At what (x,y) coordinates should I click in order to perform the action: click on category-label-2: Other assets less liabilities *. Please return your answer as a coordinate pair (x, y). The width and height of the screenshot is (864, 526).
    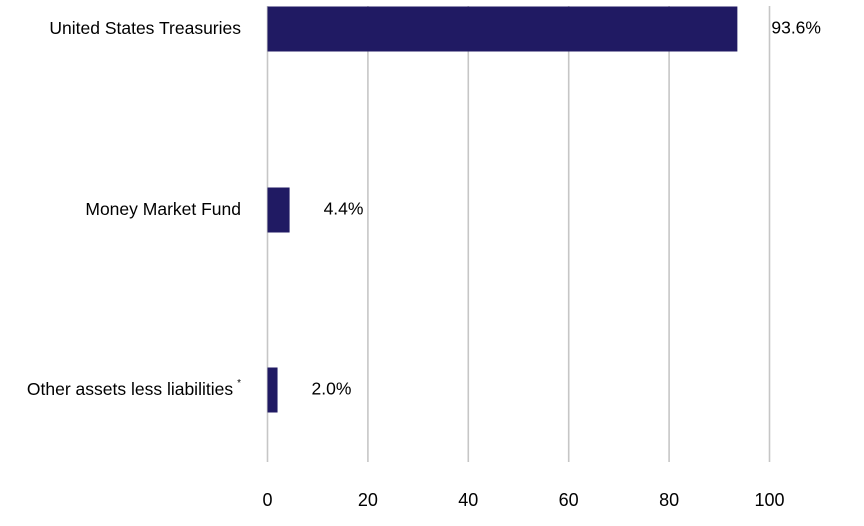
    Looking at the image, I should click on (134, 388).